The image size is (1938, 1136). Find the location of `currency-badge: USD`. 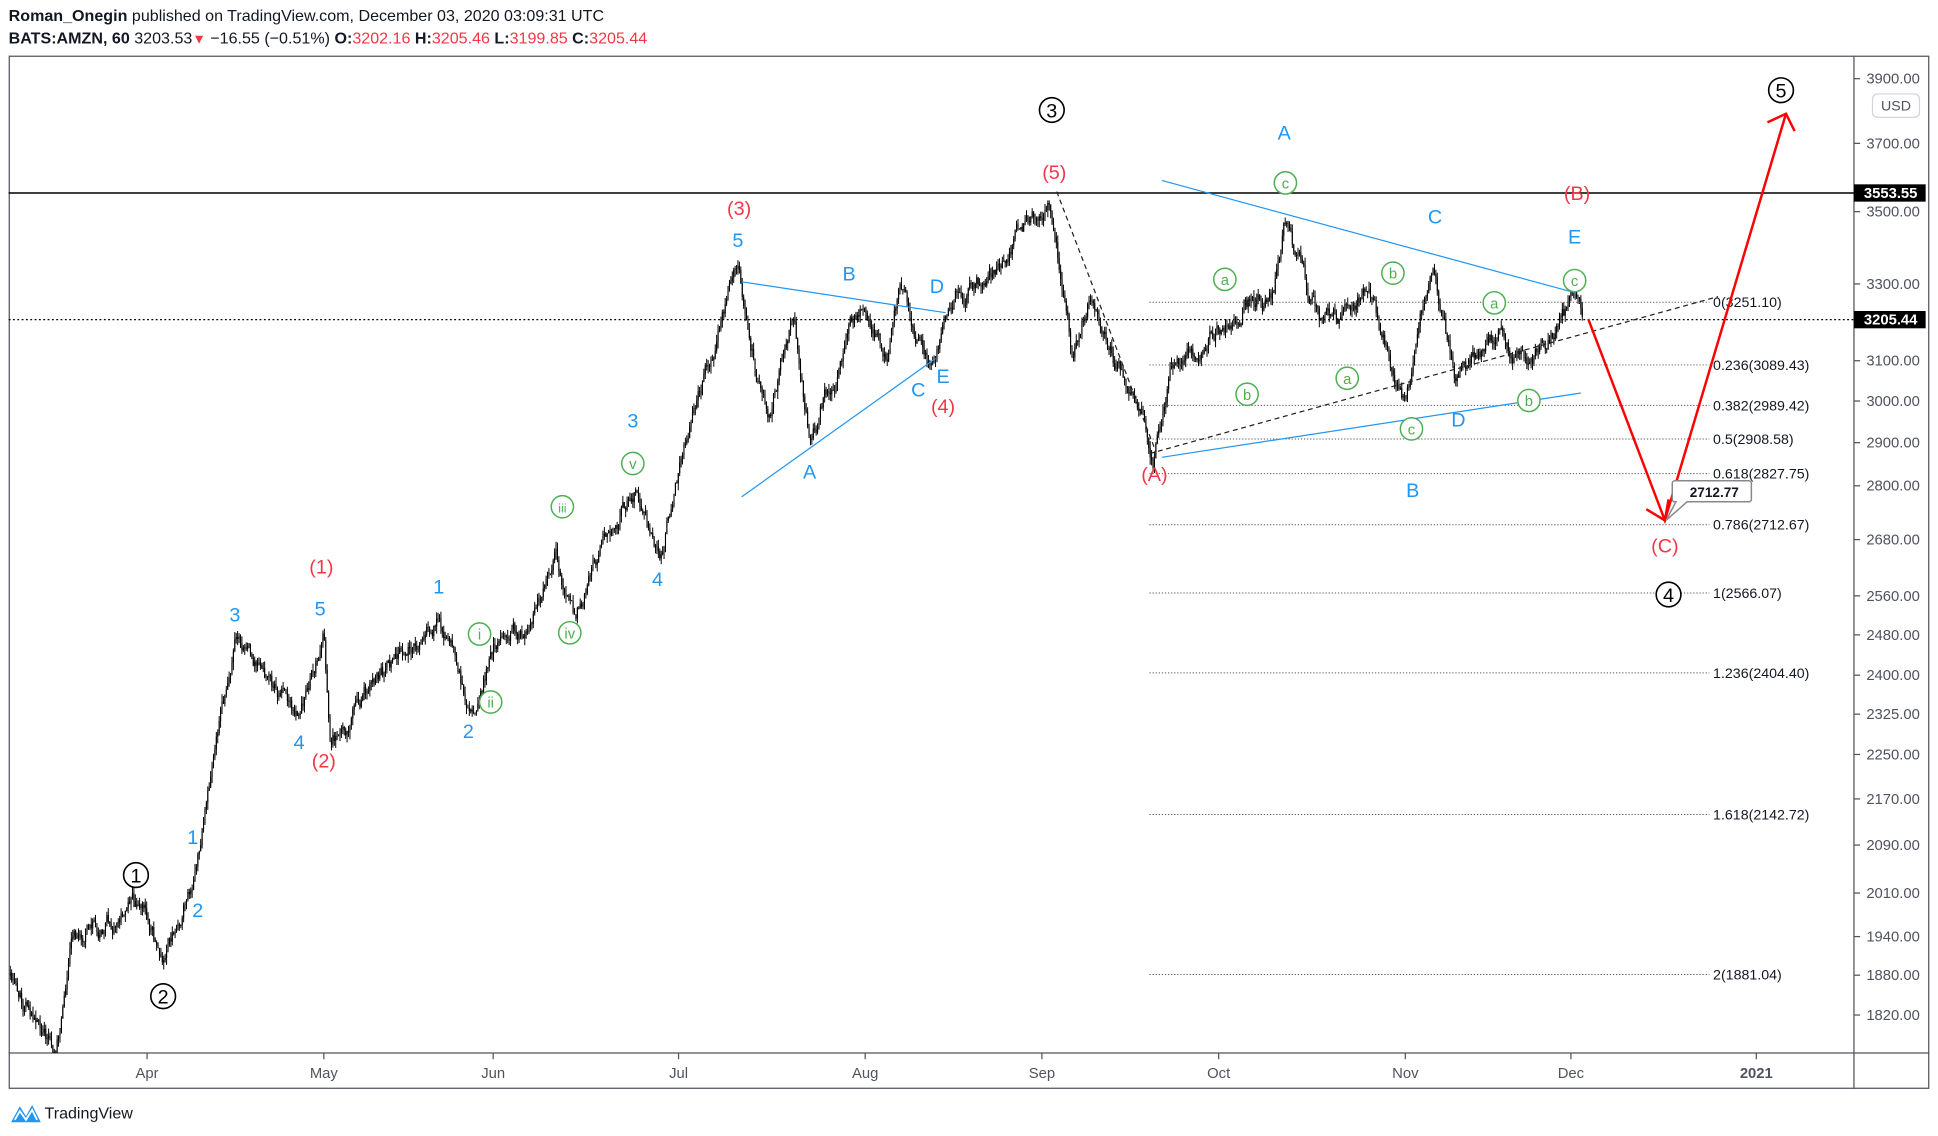

currency-badge: USD is located at coordinates (1896, 106).